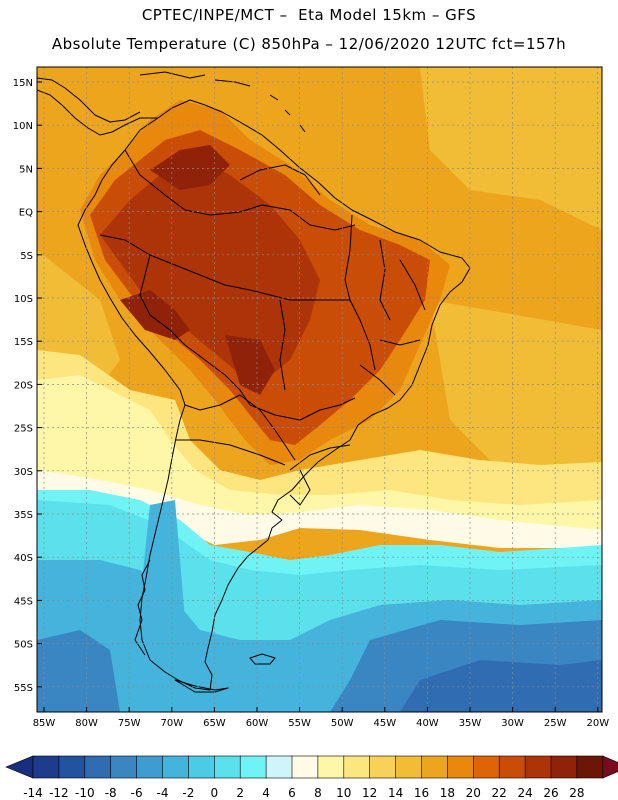  What do you see at coordinates (23, 83) in the screenshot?
I see `lat-label: 15N` at bounding box center [23, 83].